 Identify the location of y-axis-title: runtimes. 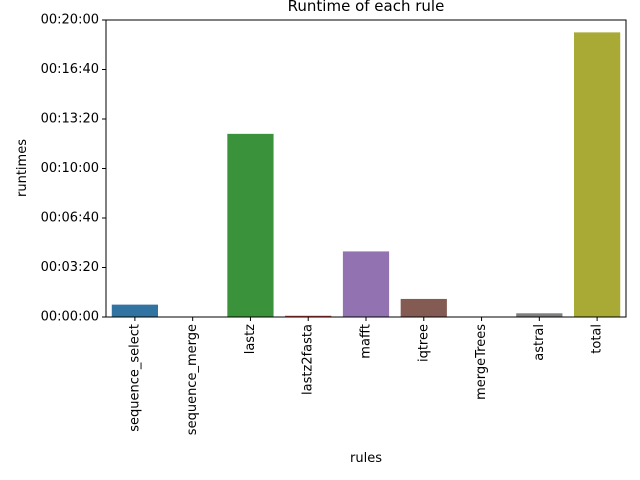
(22, 168).